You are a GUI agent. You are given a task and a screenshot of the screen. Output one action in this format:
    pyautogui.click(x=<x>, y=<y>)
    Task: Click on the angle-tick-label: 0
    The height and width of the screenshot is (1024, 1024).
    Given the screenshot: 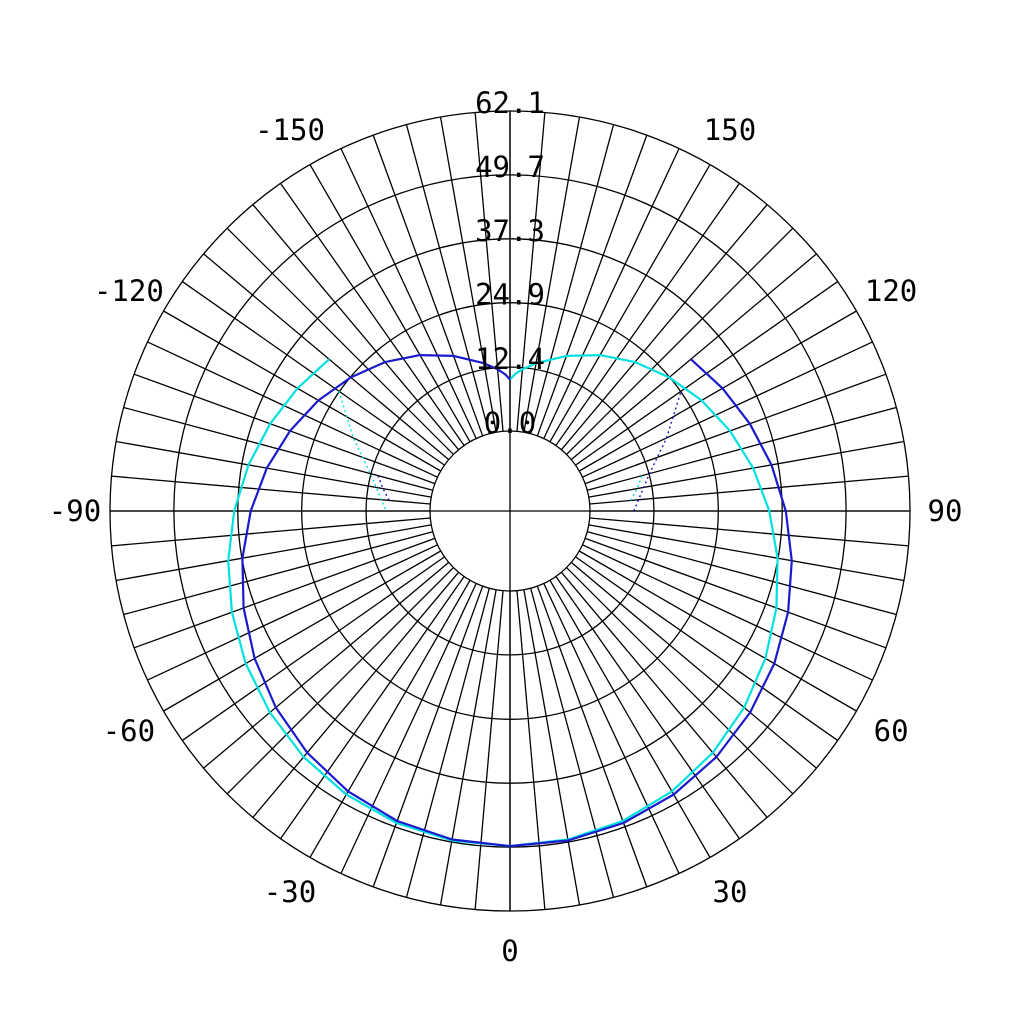 What is the action you would take?
    pyautogui.click(x=509, y=951)
    